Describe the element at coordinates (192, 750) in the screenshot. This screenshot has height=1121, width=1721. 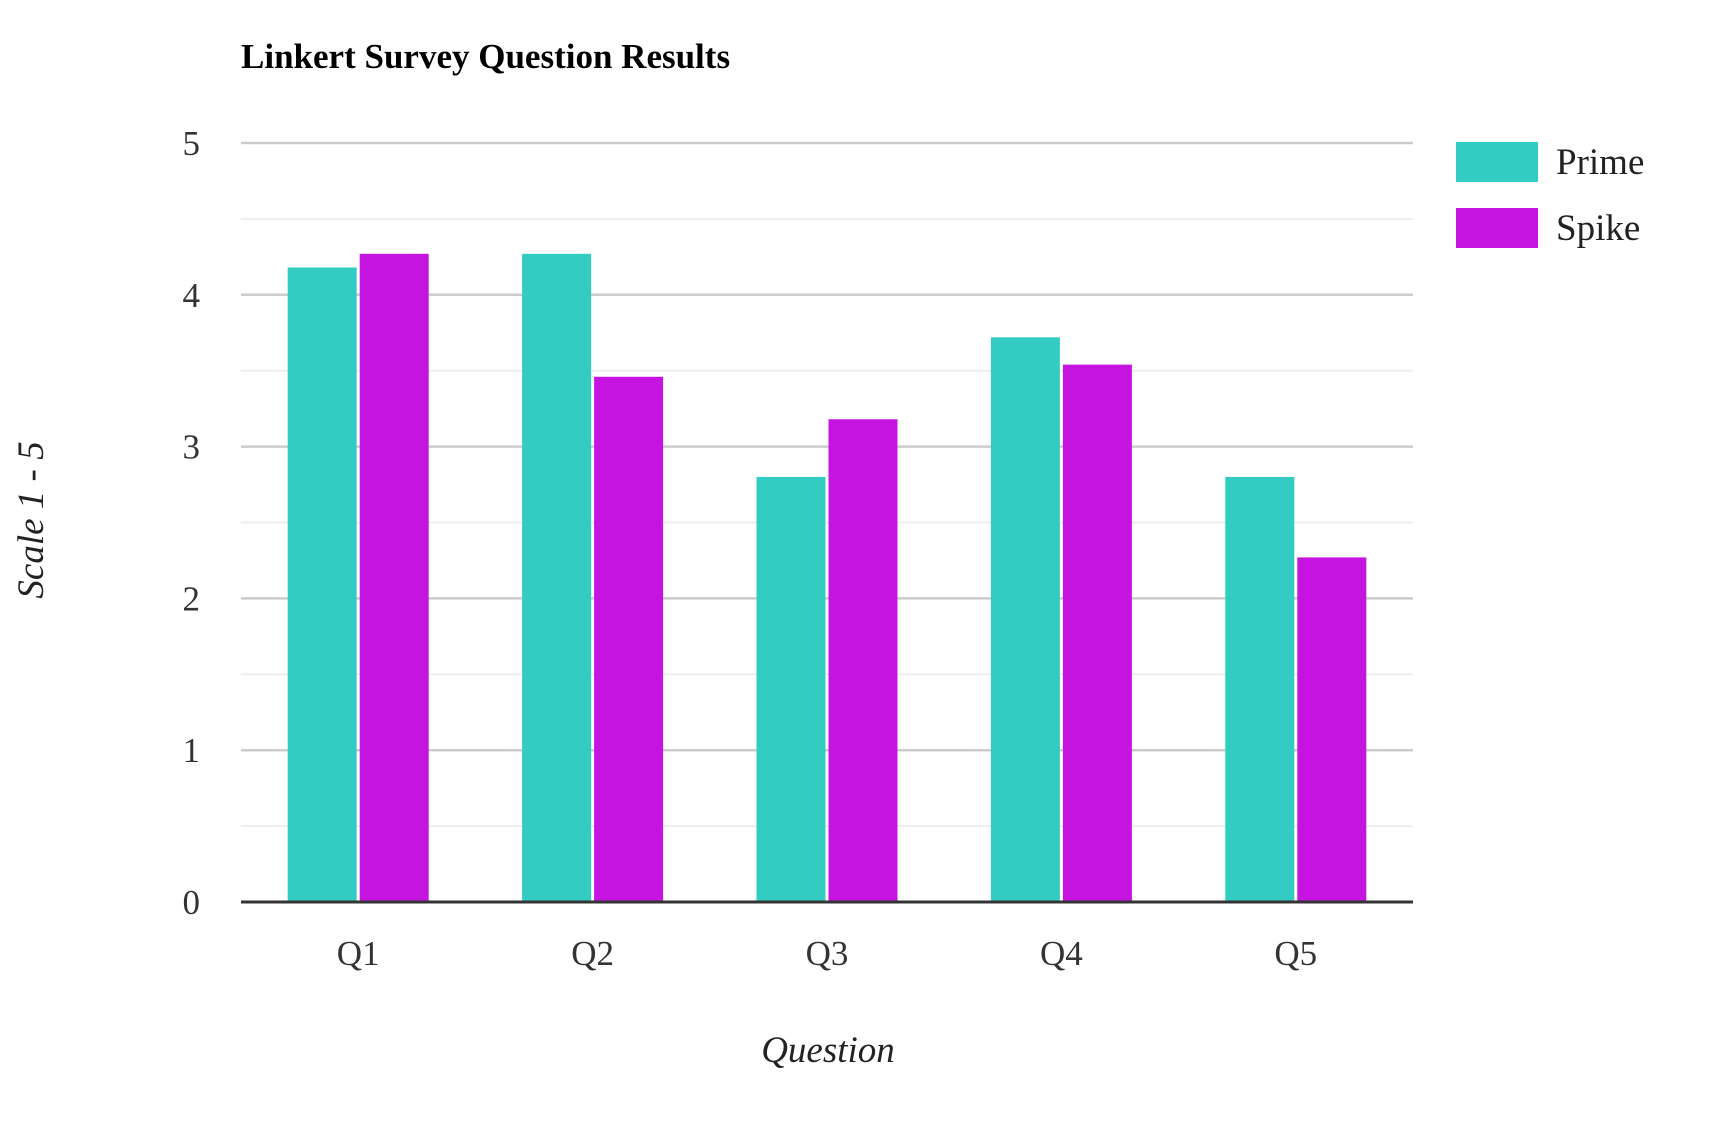
I see `y-tick-label: 1` at that location.